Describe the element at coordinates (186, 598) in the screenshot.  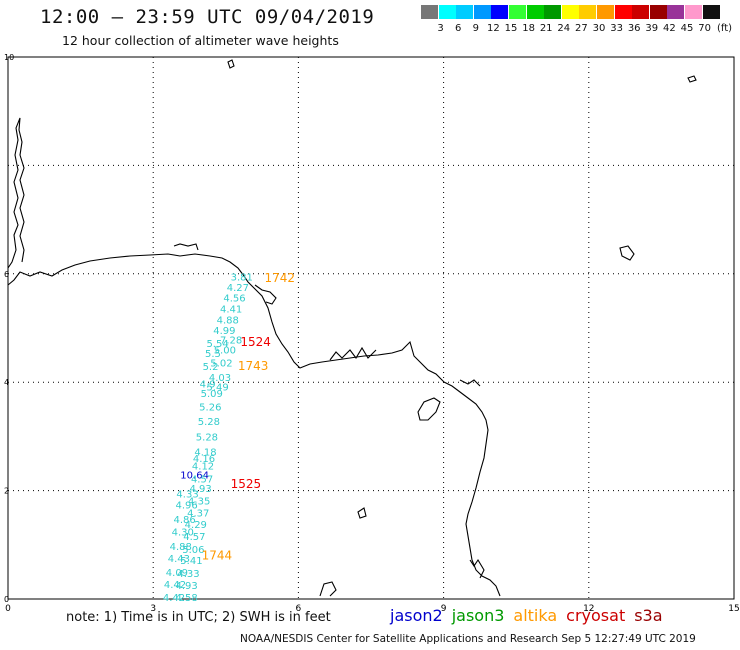
I see `wave-height-label: 4.58` at that location.